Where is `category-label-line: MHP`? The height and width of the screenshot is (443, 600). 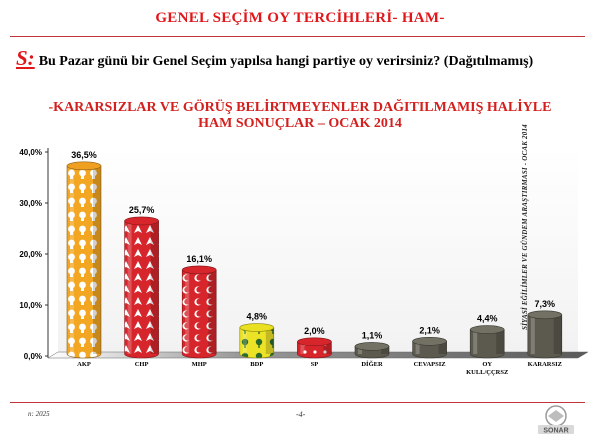 category-label-line: MHP is located at coordinates (199, 364).